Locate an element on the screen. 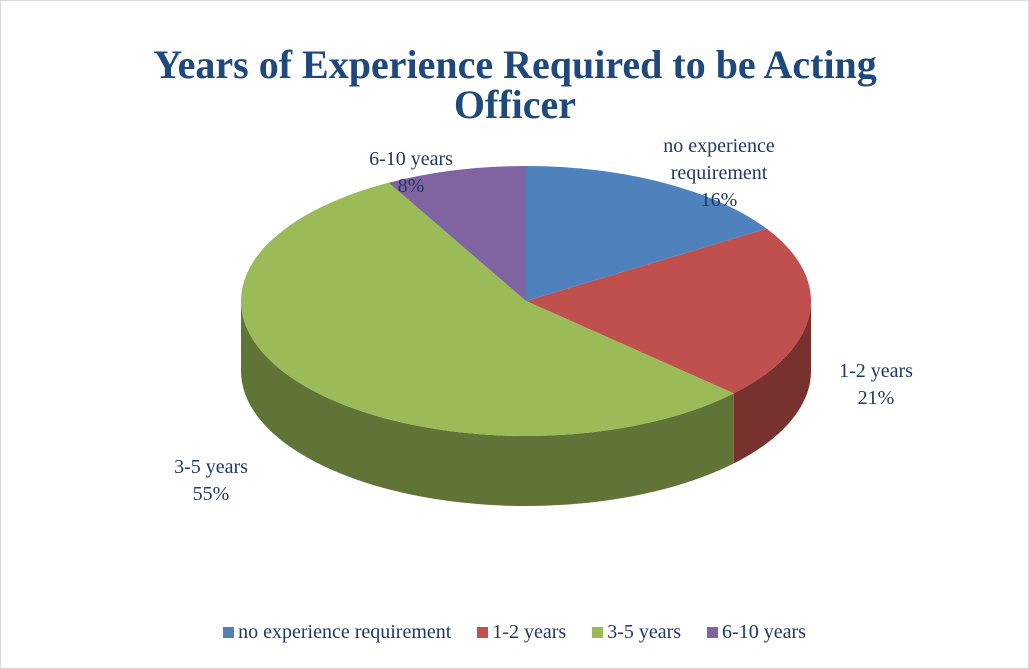  data-label: no experience requirement 16% is located at coordinates (719, 173).